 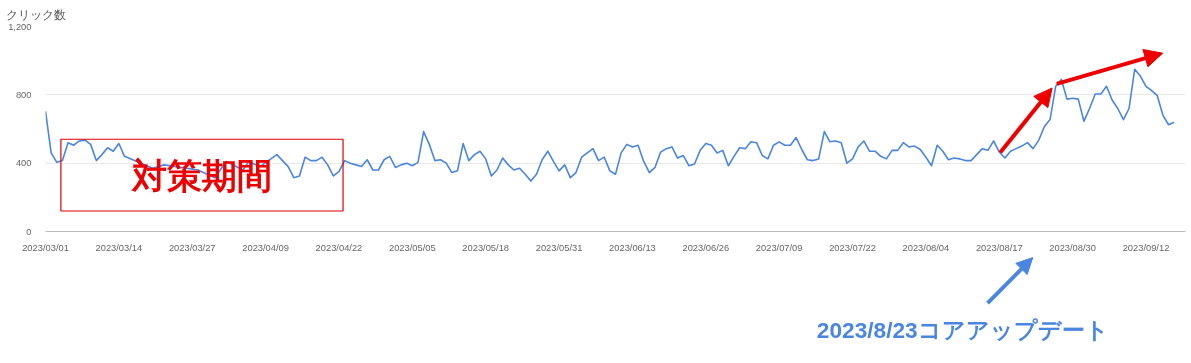 I want to click on x-tick-label: 2023/04/09, so click(x=265, y=247).